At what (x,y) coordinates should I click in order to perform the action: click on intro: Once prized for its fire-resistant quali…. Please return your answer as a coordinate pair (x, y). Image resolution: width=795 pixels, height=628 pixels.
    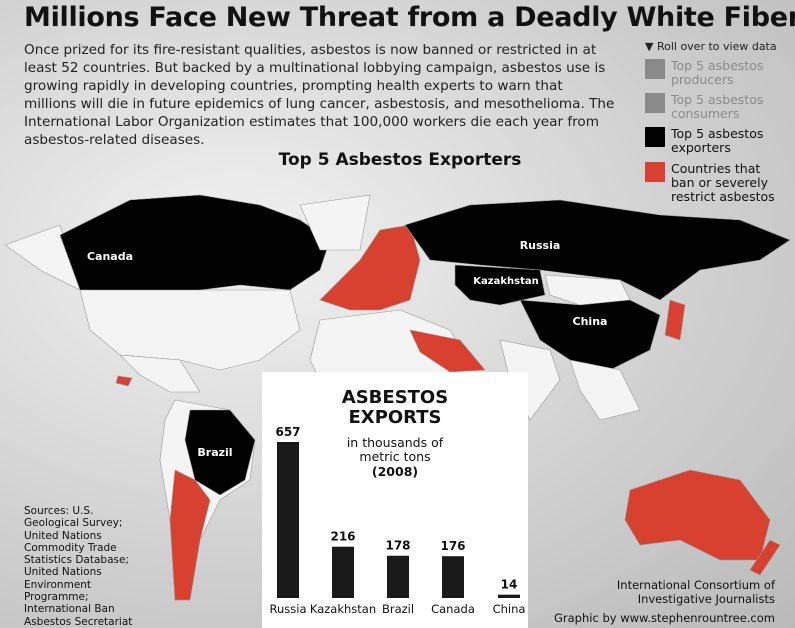
    Looking at the image, I should click on (319, 95).